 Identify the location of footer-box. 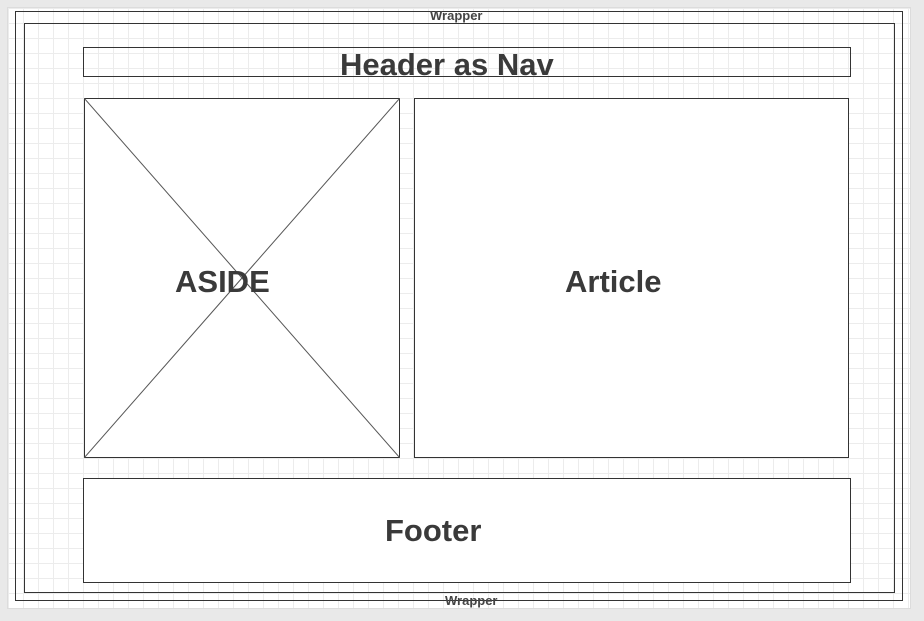
(467, 530).